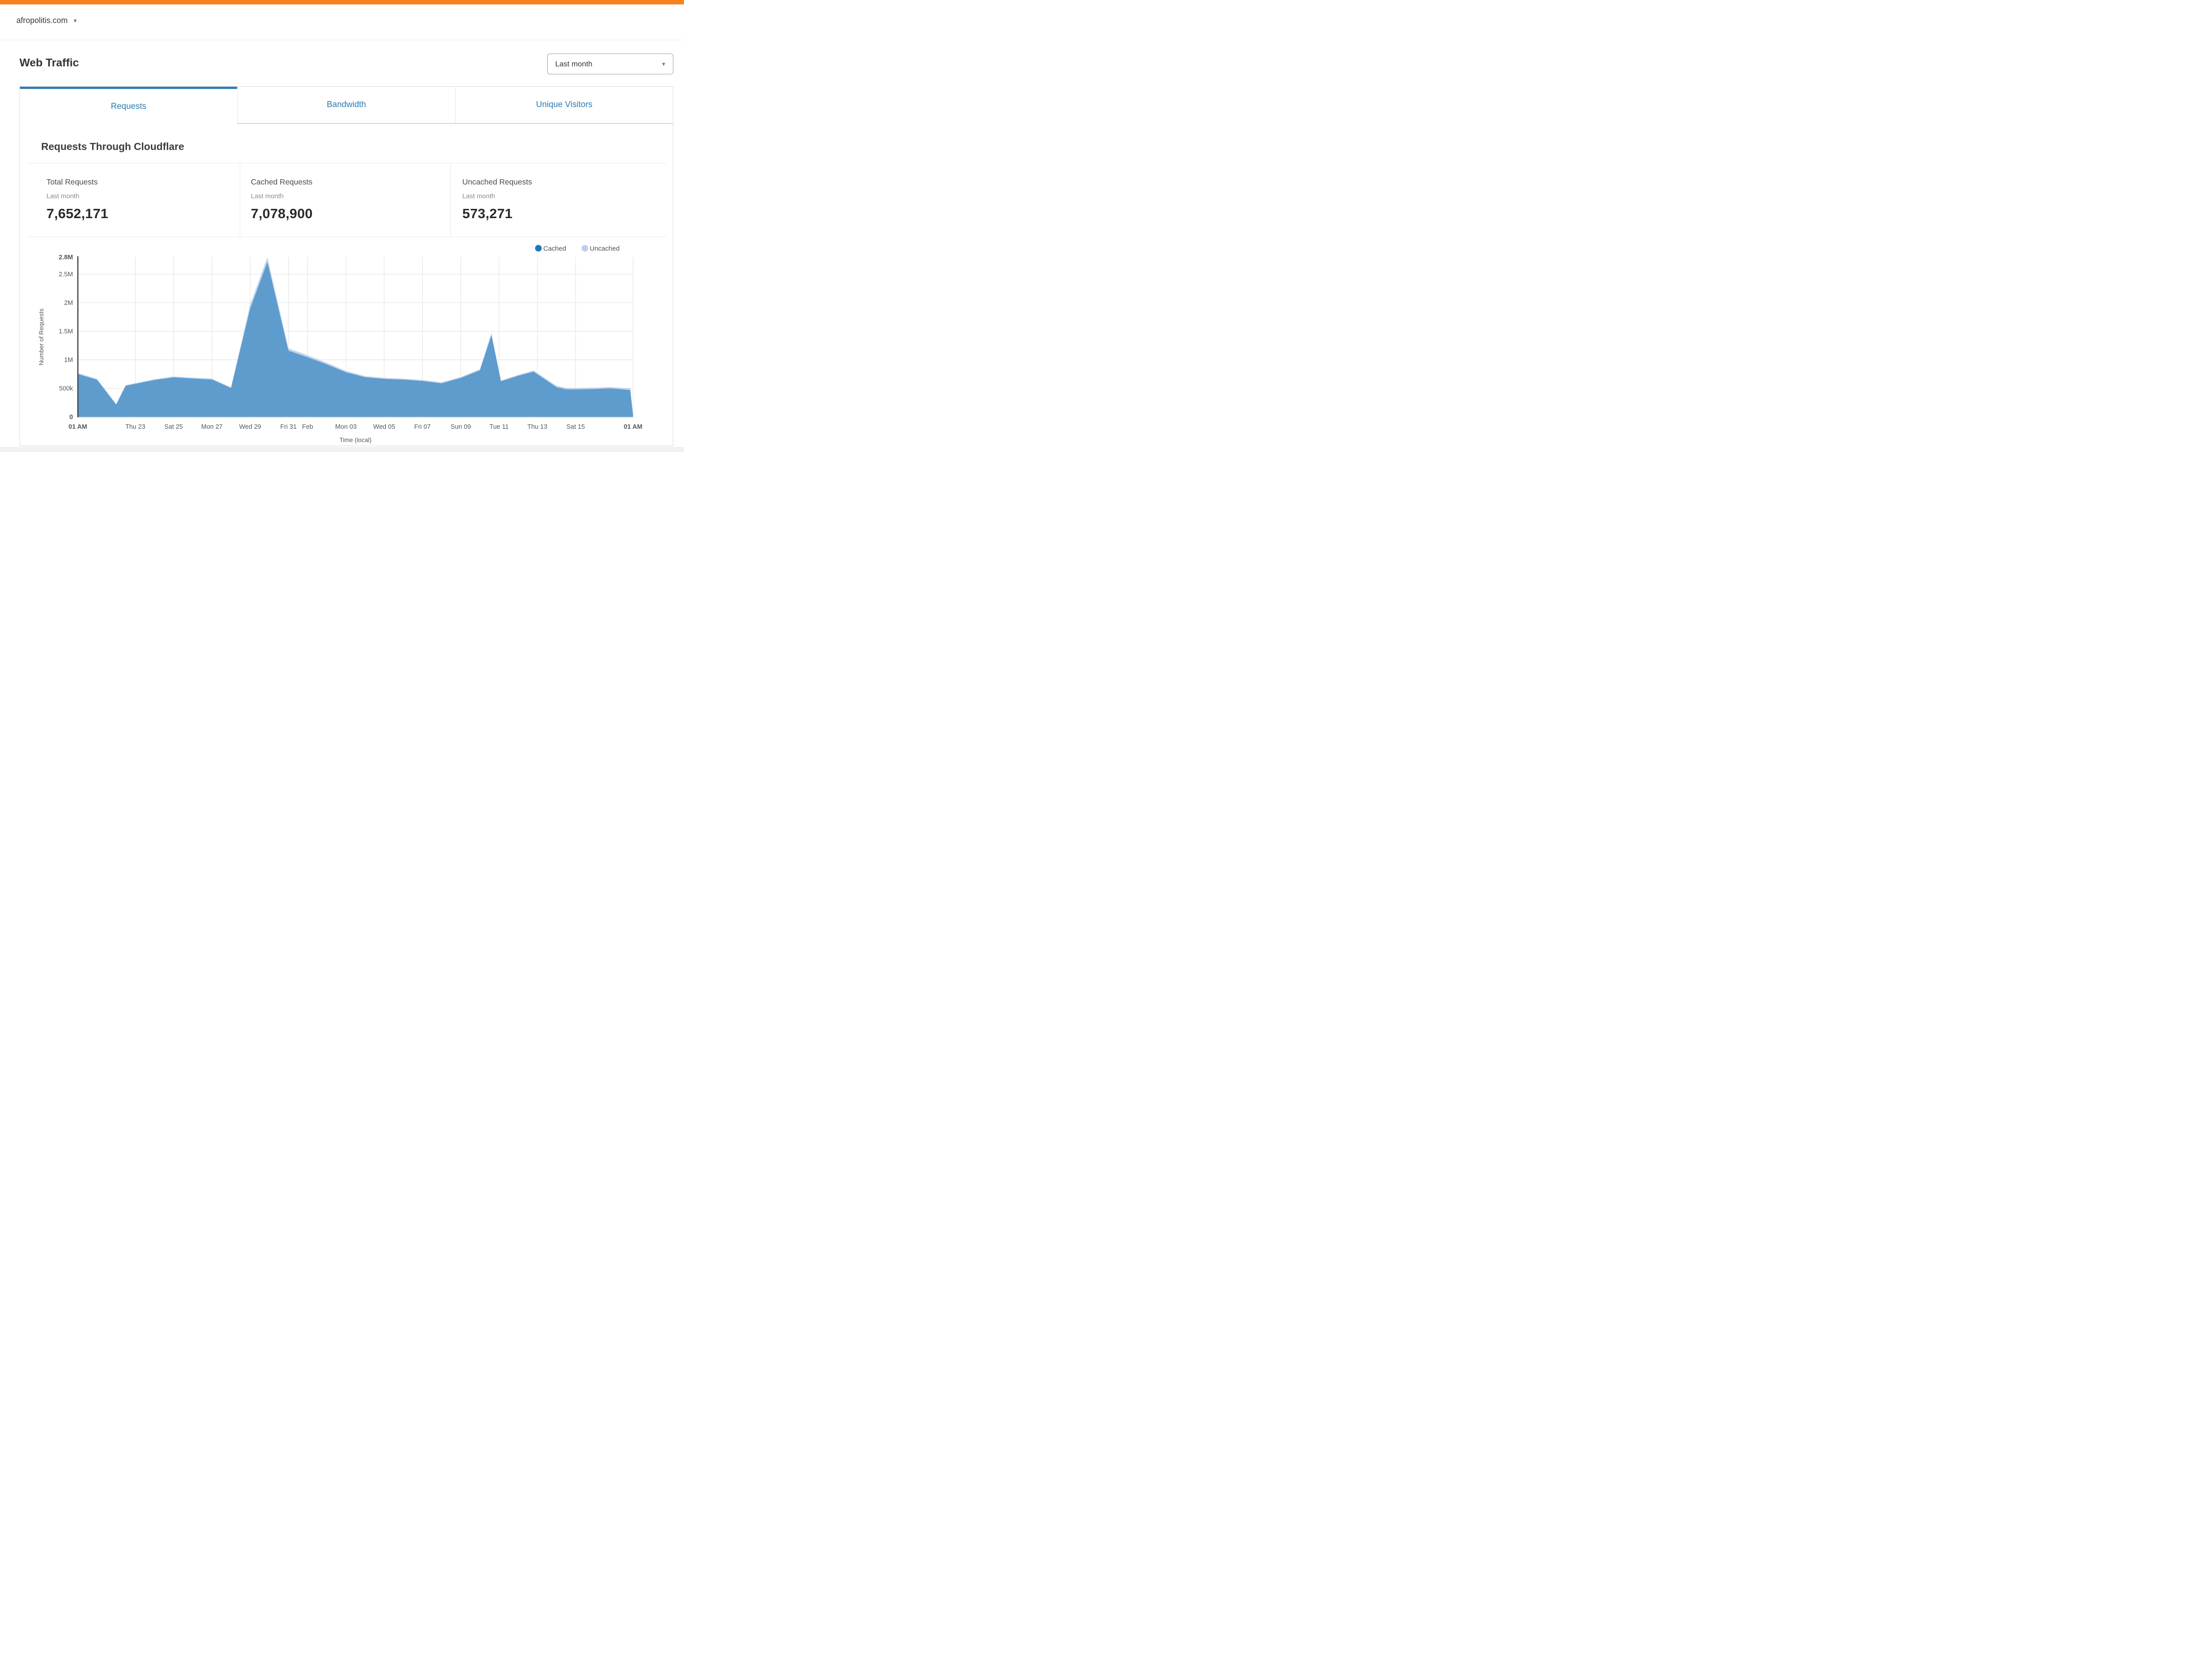  What do you see at coordinates (72, 182) in the screenshot?
I see `stat-label: Total Requests` at bounding box center [72, 182].